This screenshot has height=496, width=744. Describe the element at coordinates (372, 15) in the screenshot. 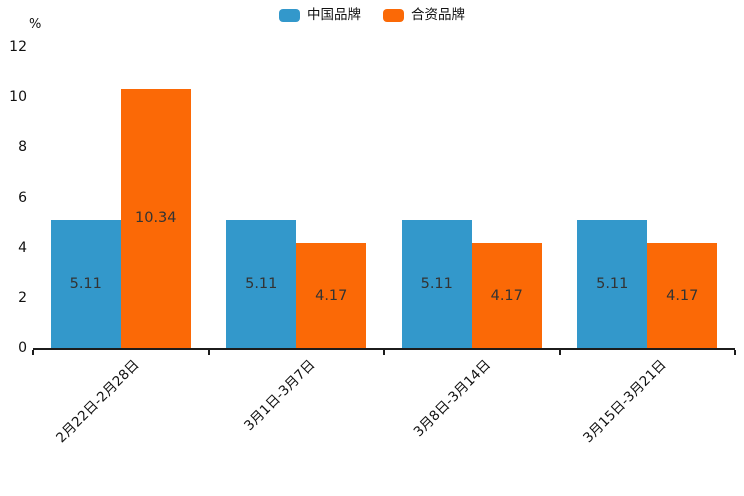

I see `chart-legend: 中国品牌 合资品牌` at that location.